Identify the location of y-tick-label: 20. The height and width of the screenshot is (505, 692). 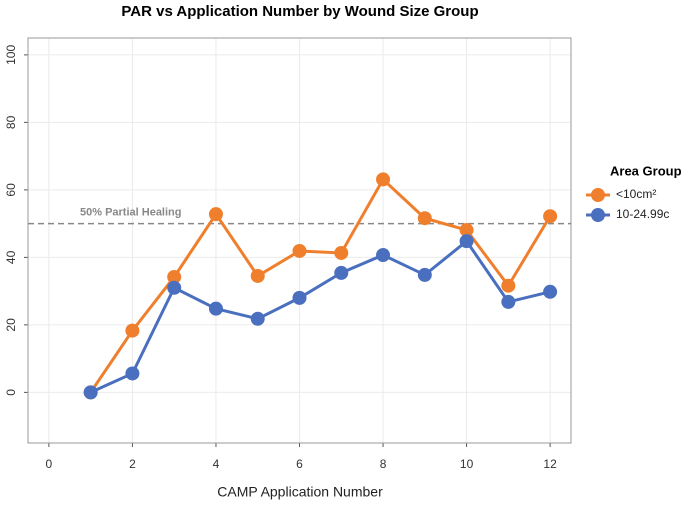
(11, 325).